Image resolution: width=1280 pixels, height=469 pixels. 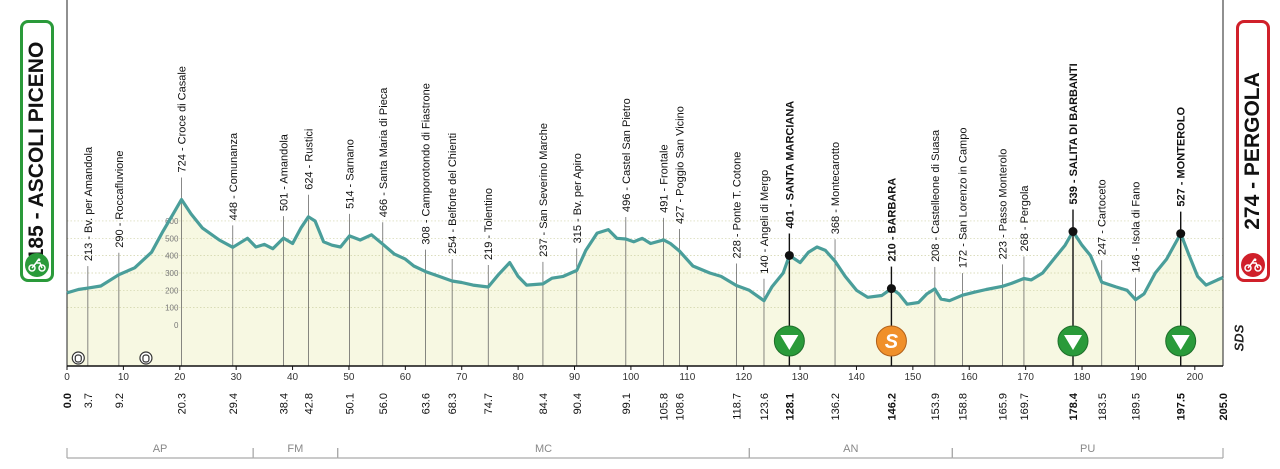 I want to click on waypoint-label: 172 - San Lorenzo in Campo, so click(x=963, y=198).